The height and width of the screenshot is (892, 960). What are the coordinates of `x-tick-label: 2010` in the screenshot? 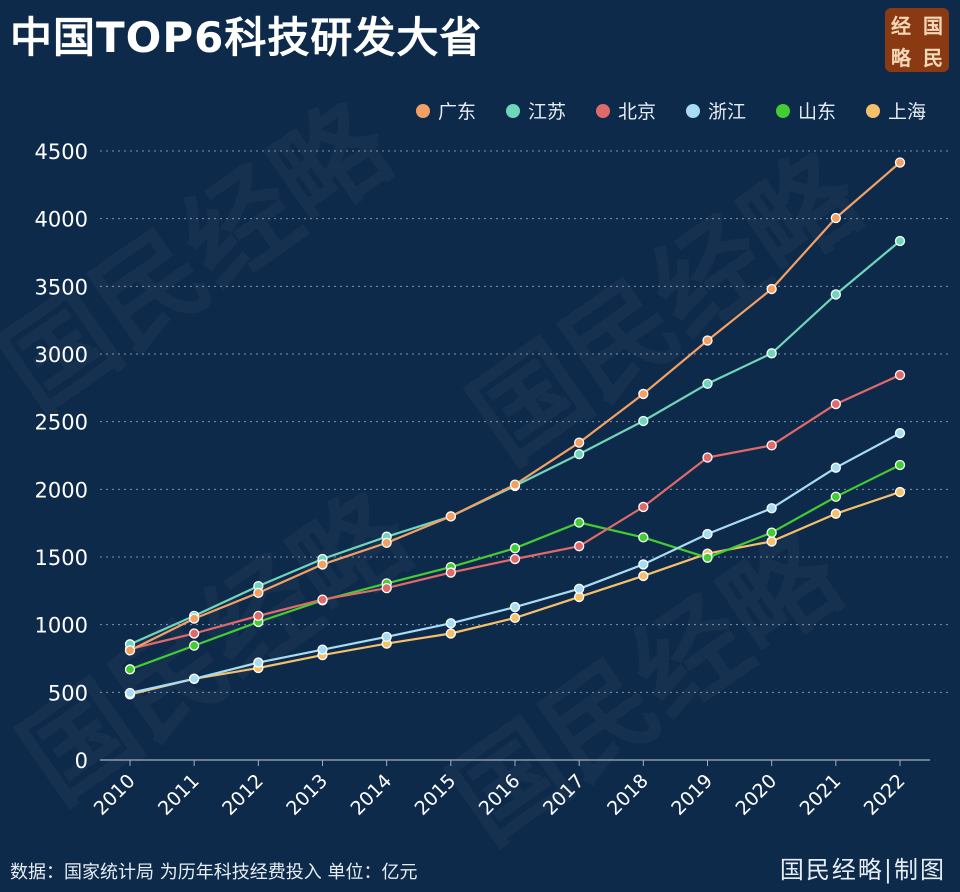 It's located at (115, 795).